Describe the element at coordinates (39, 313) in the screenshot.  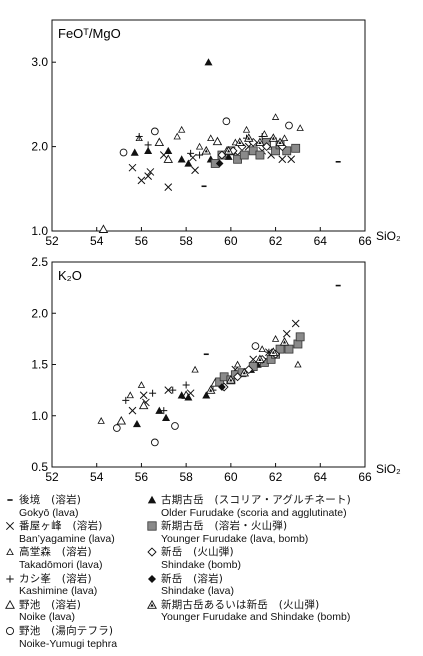
I see `y-tick-label: 2.0` at that location.